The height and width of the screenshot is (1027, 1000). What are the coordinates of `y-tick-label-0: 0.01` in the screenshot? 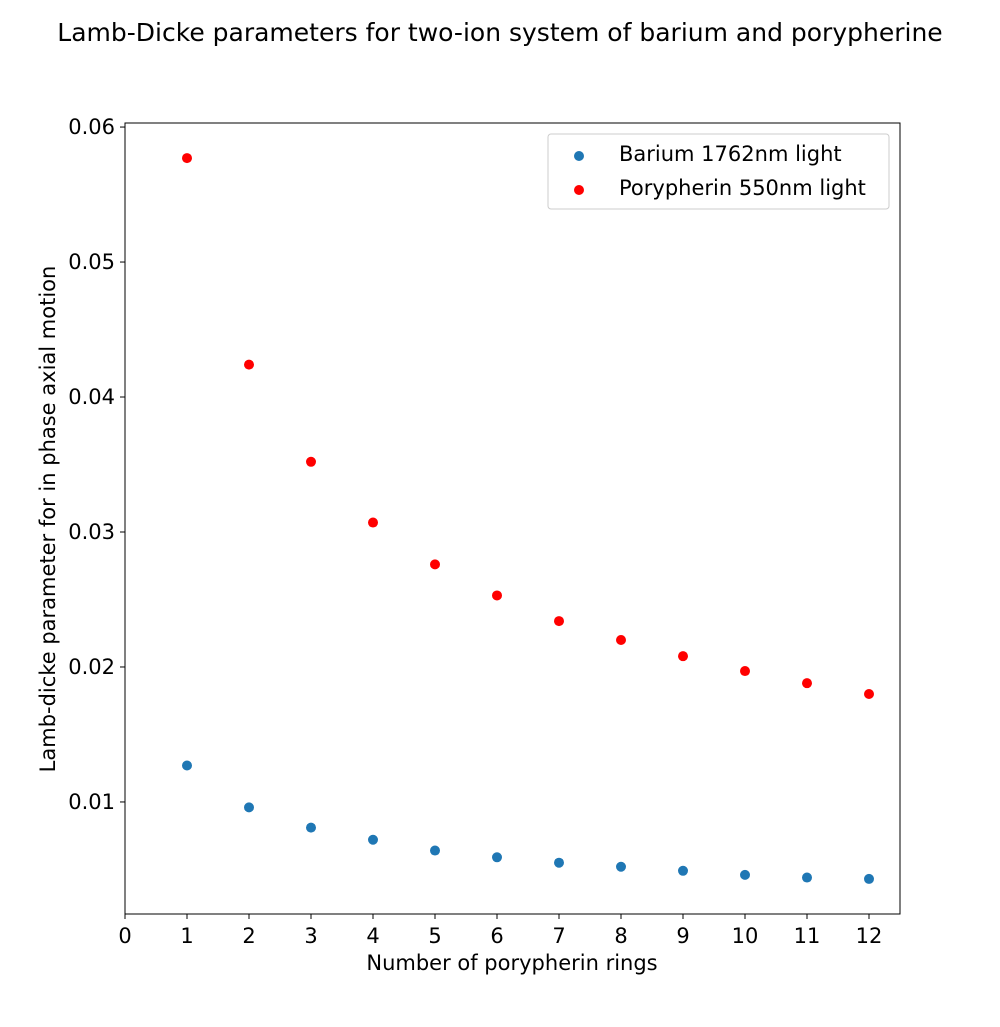 It's located at (91, 802).